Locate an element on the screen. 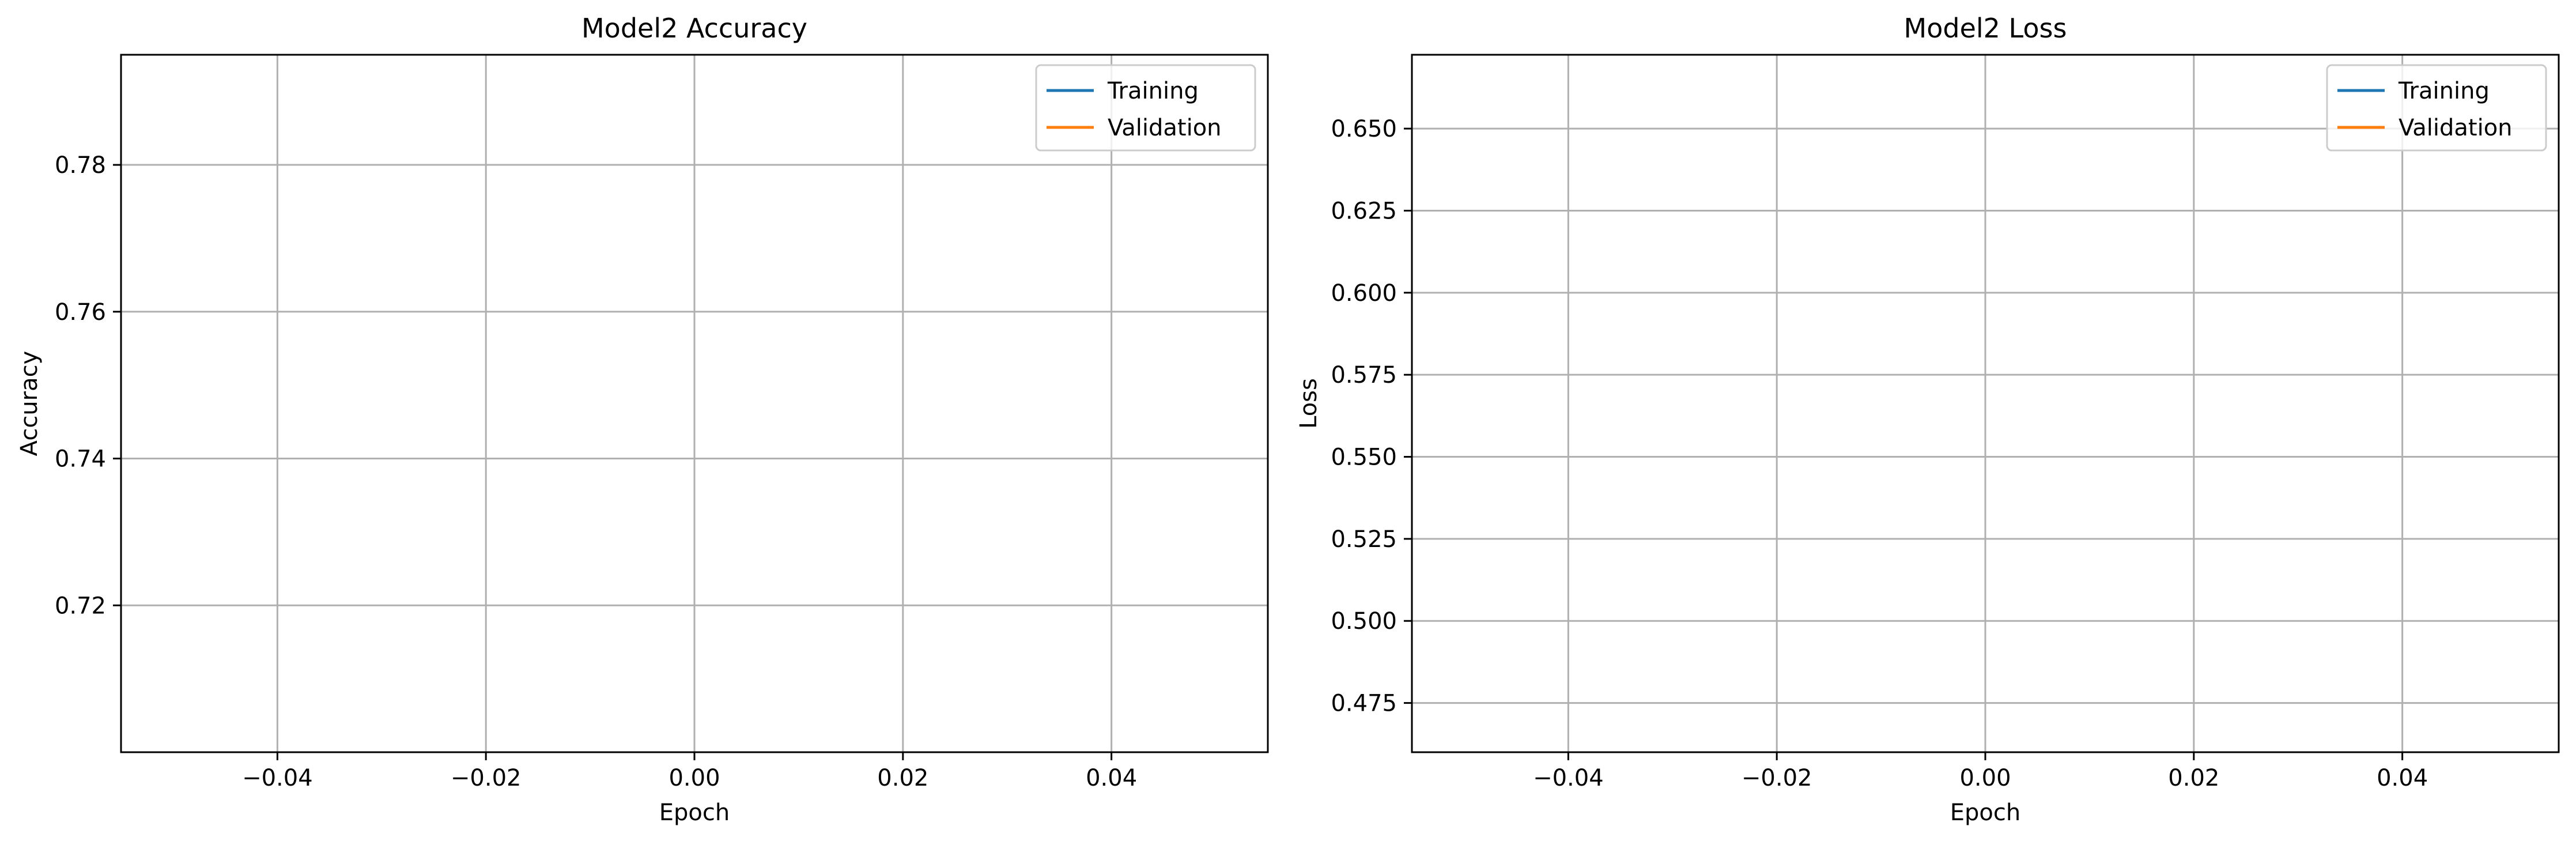  y-axis-label: Loss is located at coordinates (1308, 403).